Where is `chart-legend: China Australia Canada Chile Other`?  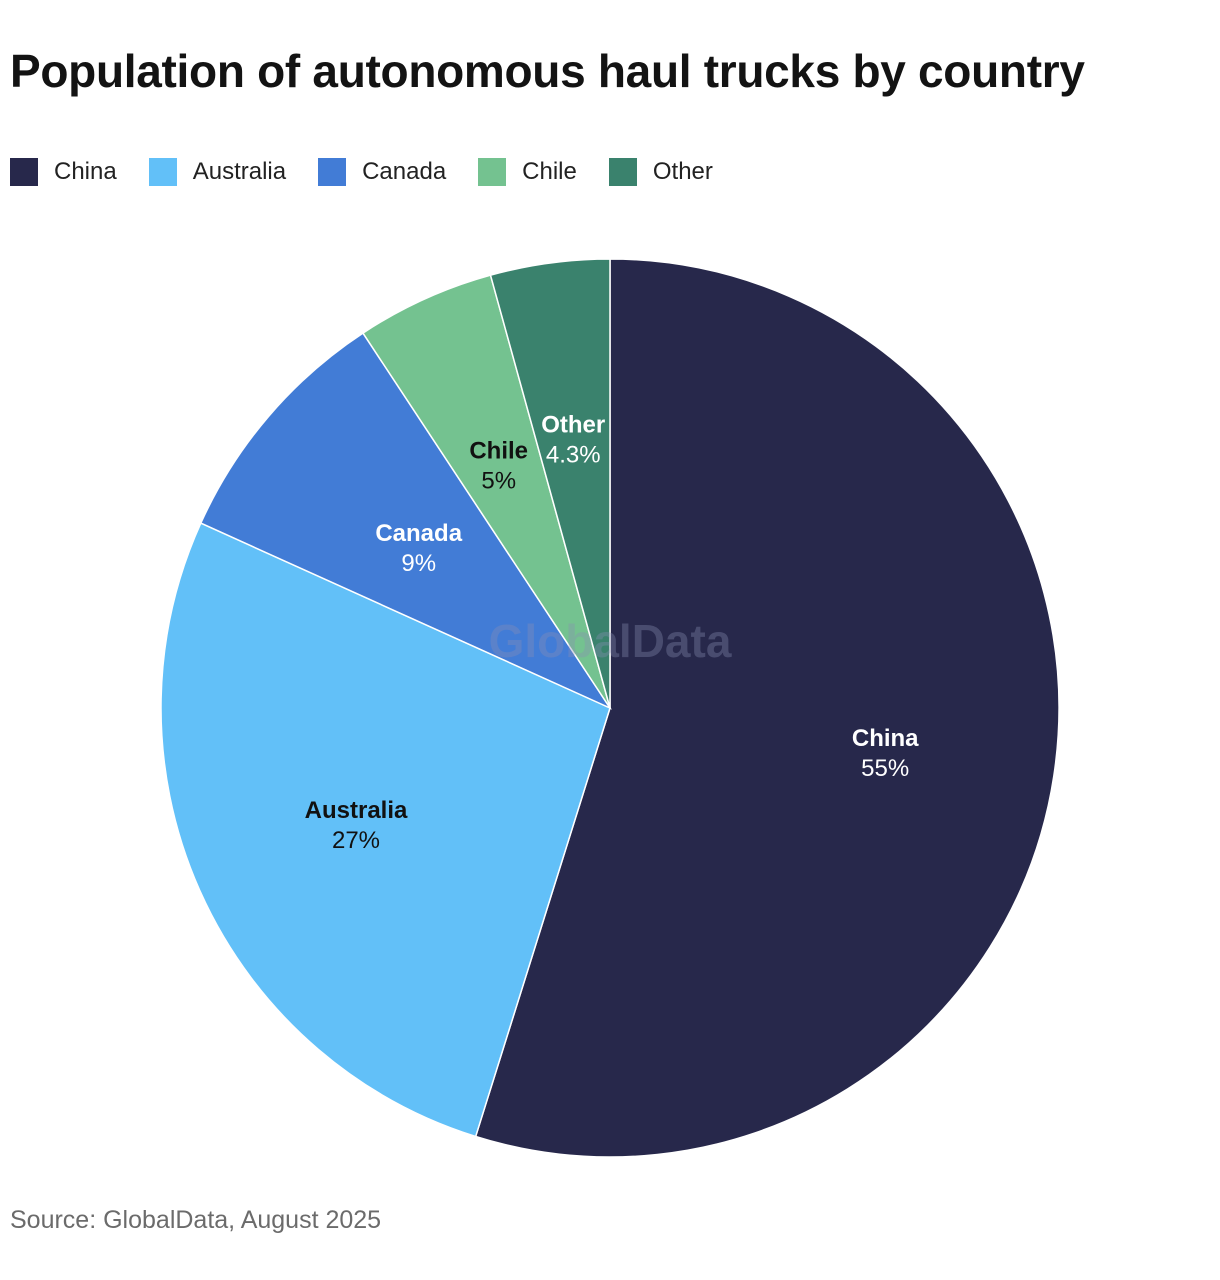 chart-legend: China Australia Canada Chile Other is located at coordinates (377, 172).